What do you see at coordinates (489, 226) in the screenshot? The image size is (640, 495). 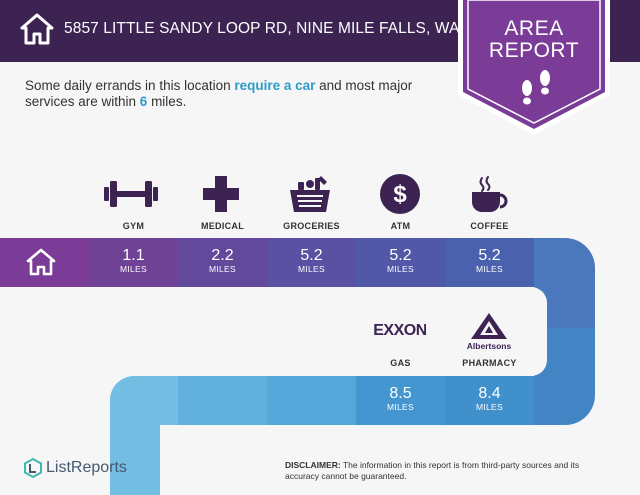 I see `category-label-coffee: COFFEE` at bounding box center [489, 226].